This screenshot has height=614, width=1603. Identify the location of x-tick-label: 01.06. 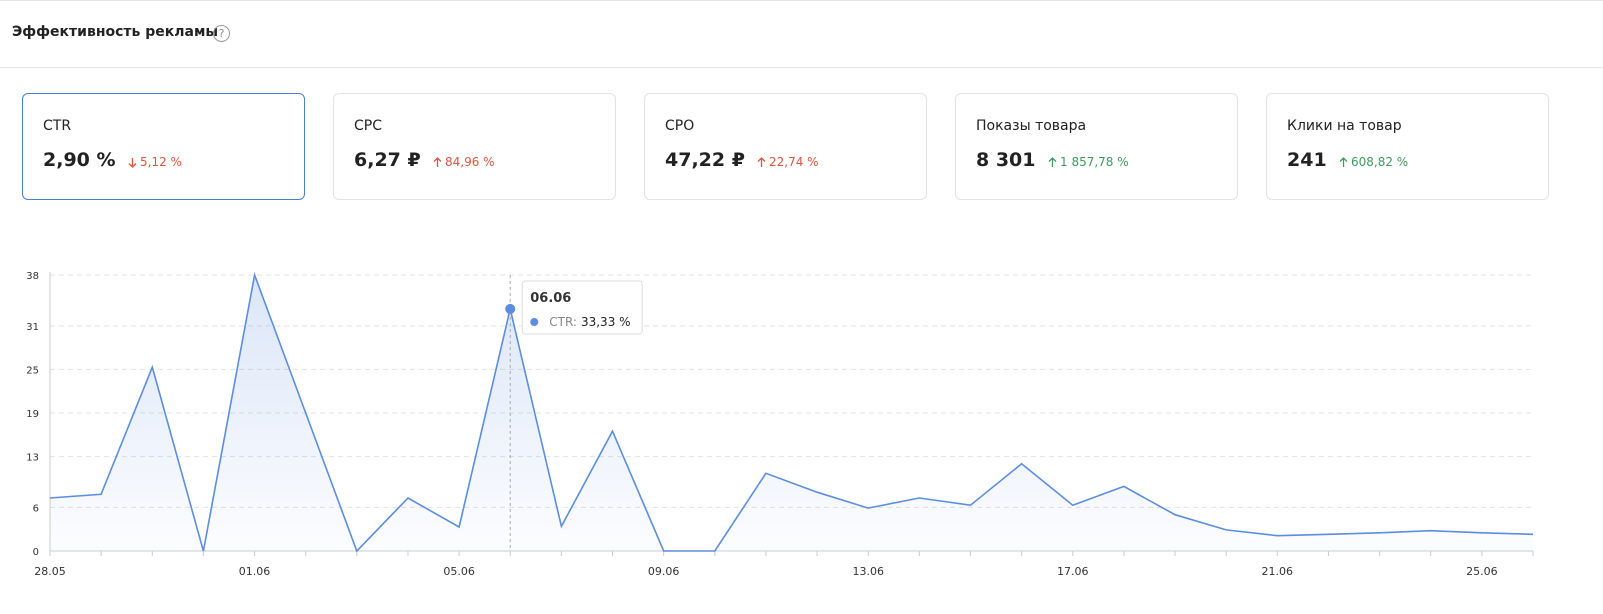
(255, 571).